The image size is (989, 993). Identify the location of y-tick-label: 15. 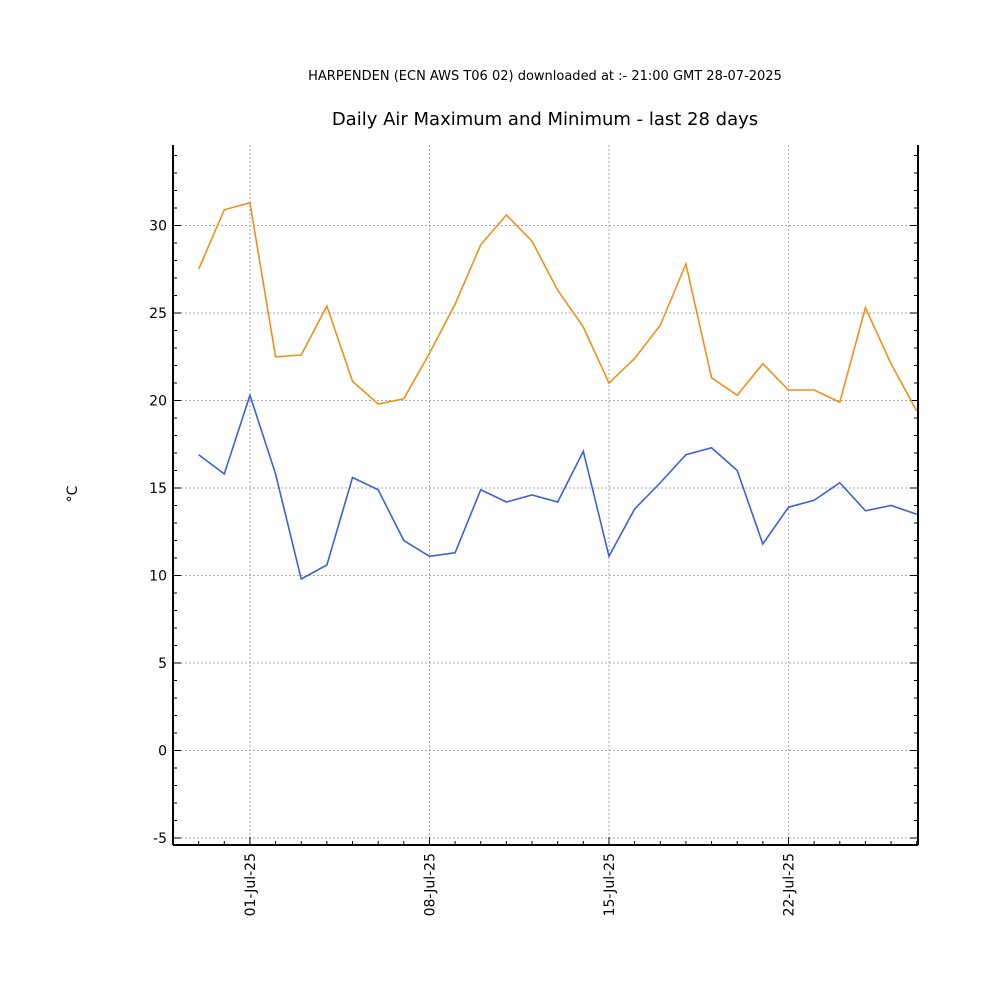
(158, 489).